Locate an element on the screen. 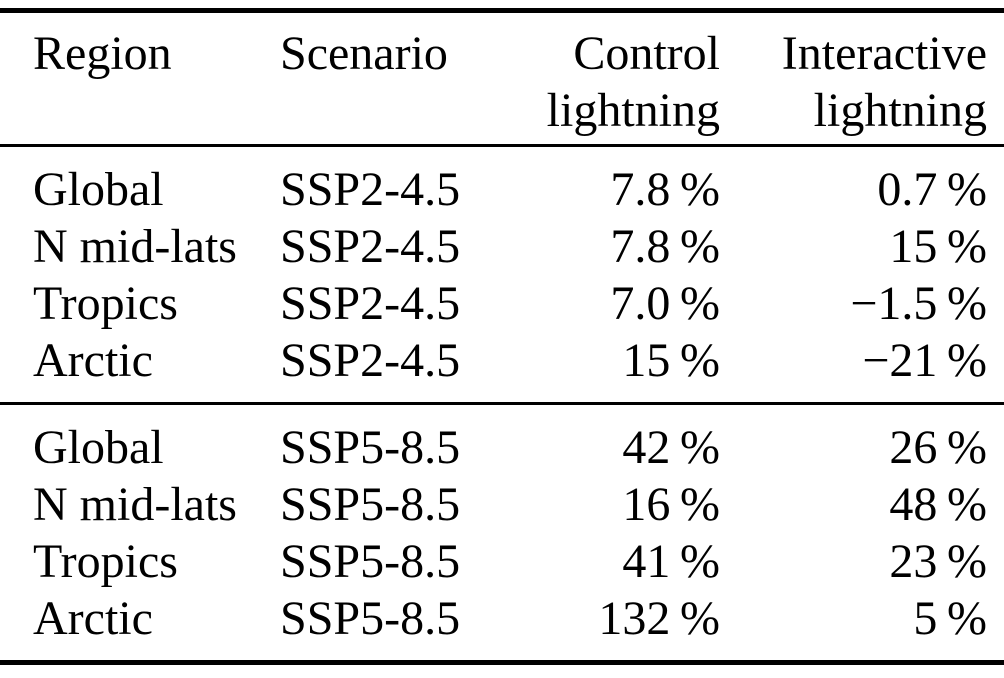 This screenshot has height=678, width=1004. table-row: N mid-lats SSP5-8.5 16 % 48 % is located at coordinates (502, 504).